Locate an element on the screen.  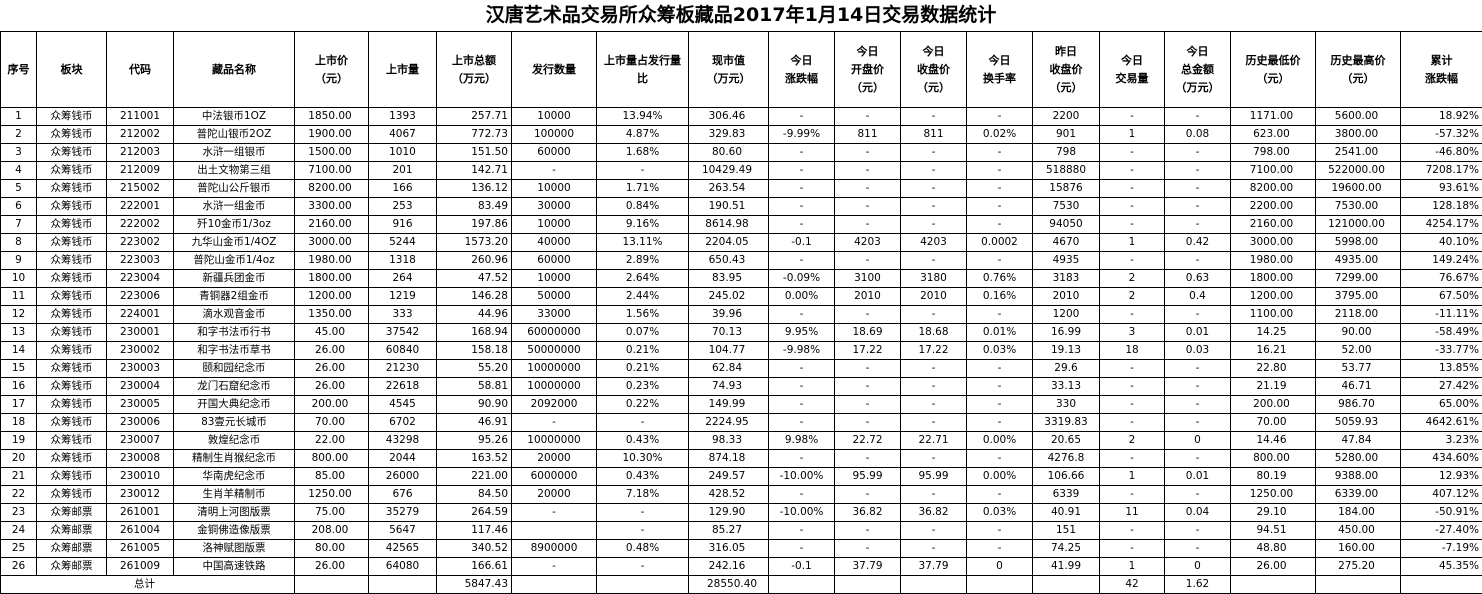
table-cell: 230012 is located at coordinates (140, 495).